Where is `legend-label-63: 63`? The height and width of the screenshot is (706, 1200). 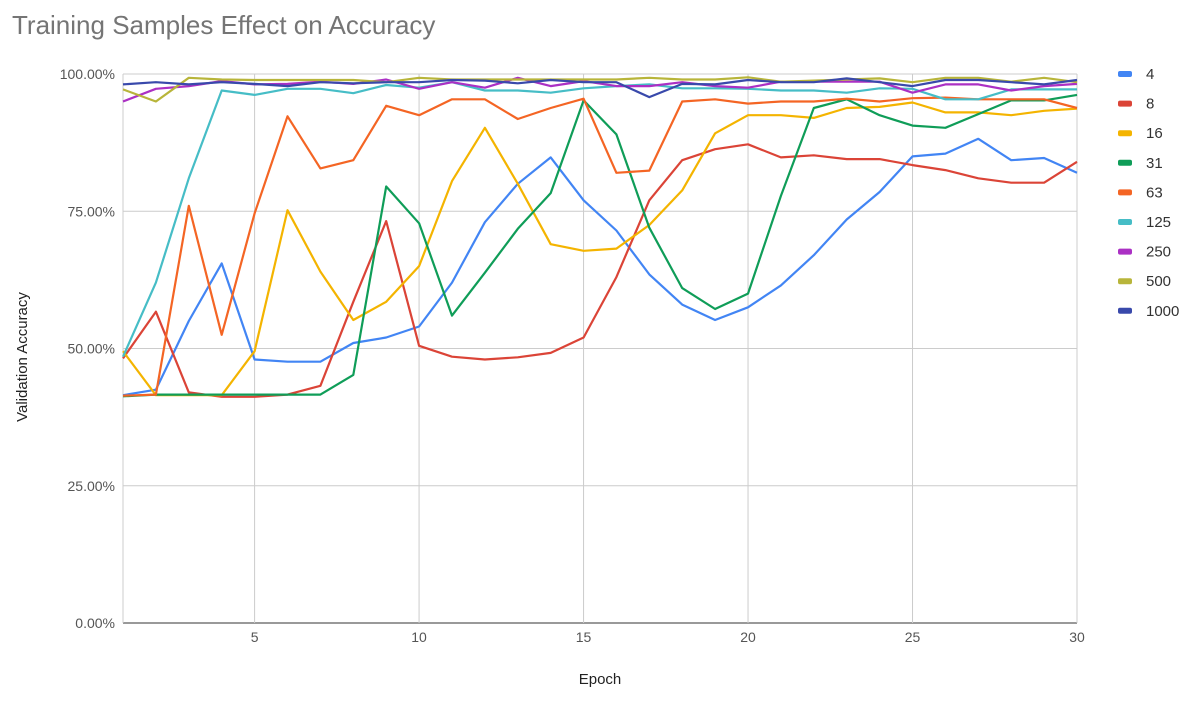
legend-label-63: 63 is located at coordinates (1154, 192).